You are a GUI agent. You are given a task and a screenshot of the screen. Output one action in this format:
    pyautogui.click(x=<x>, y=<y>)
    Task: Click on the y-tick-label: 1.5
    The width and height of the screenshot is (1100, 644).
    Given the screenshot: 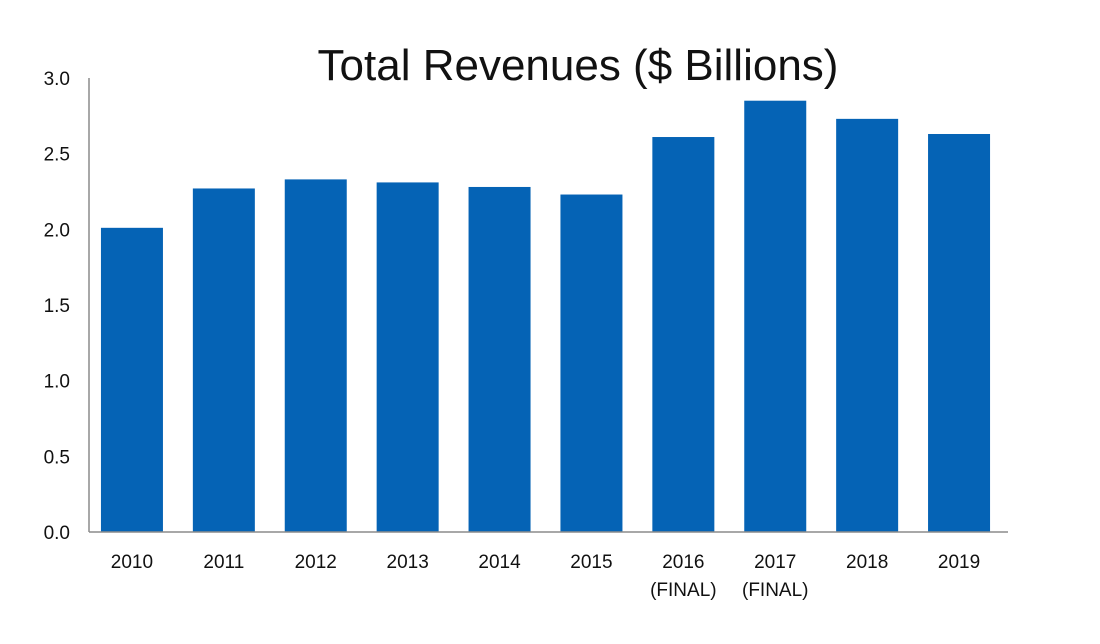 What is the action you would take?
    pyautogui.click(x=57, y=306)
    